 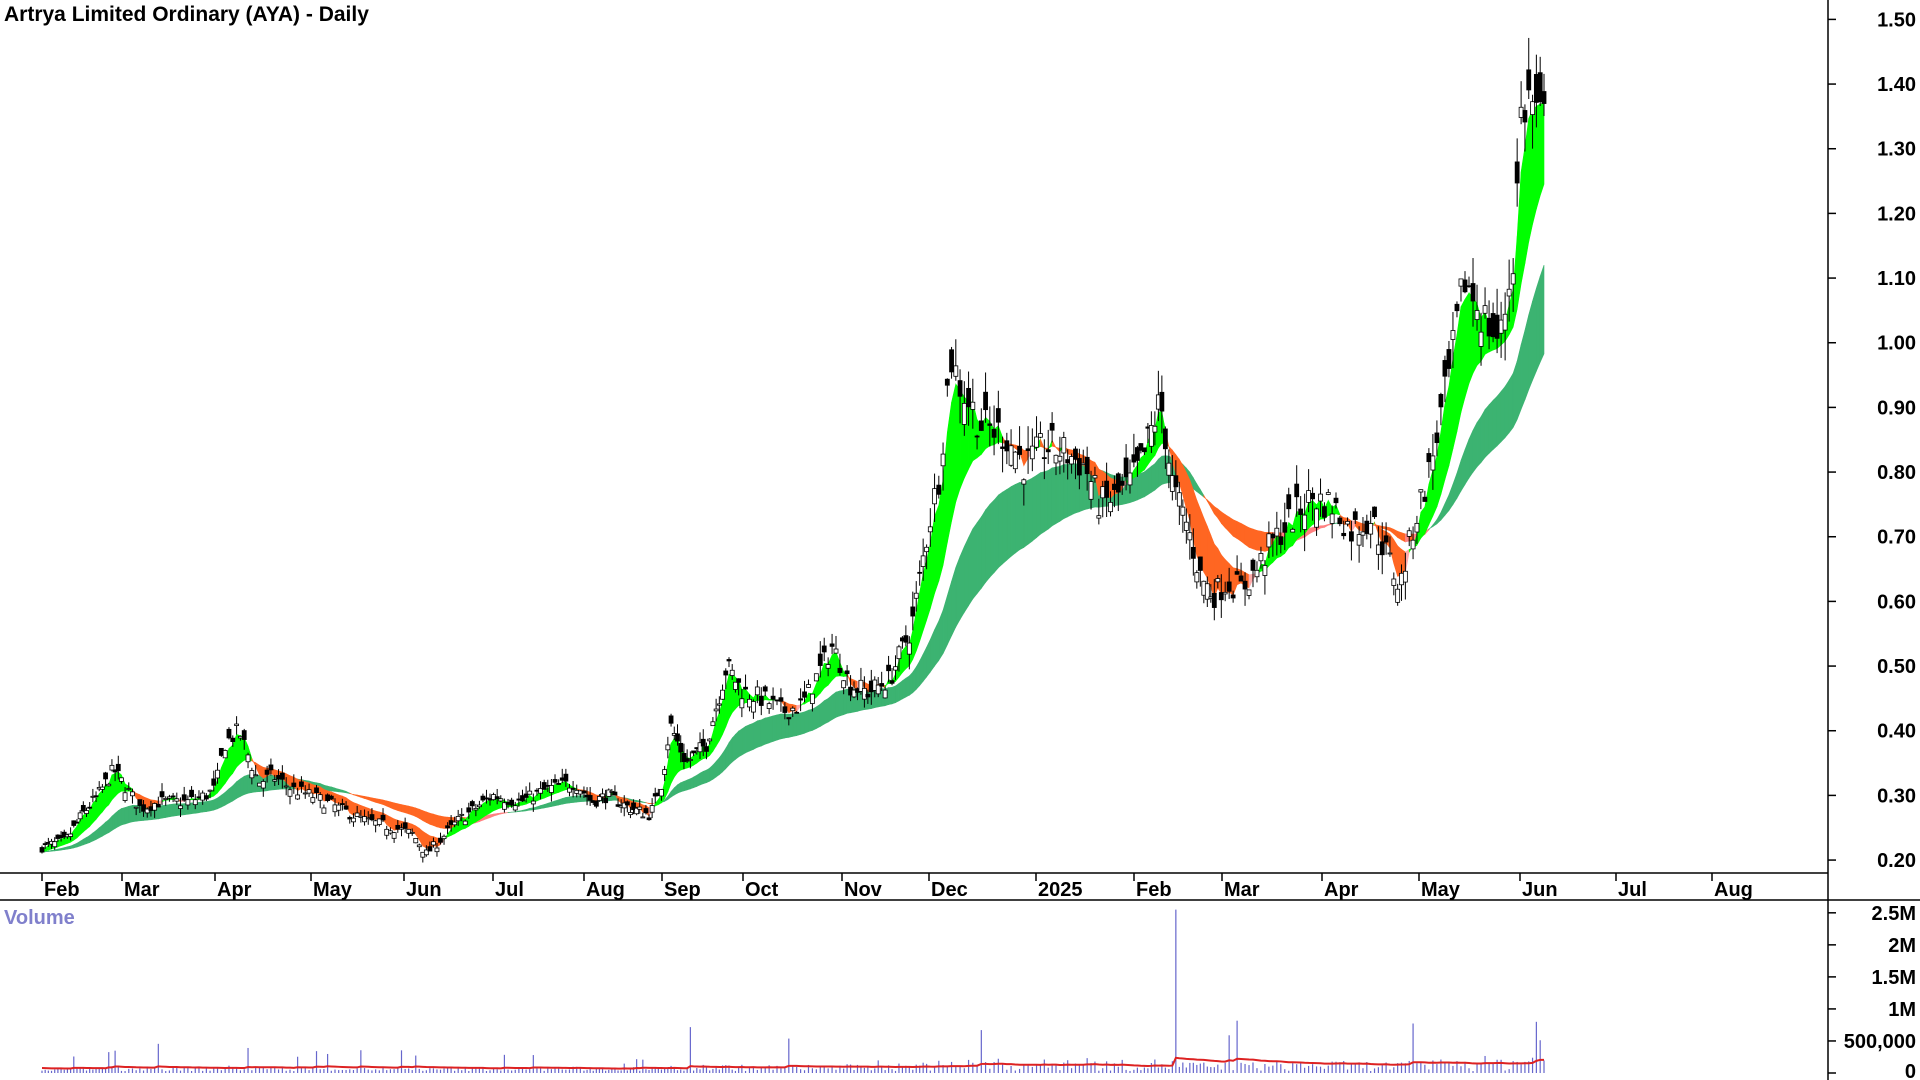 What do you see at coordinates (1896, 473) in the screenshot?
I see `y-tick-label: 0.80` at bounding box center [1896, 473].